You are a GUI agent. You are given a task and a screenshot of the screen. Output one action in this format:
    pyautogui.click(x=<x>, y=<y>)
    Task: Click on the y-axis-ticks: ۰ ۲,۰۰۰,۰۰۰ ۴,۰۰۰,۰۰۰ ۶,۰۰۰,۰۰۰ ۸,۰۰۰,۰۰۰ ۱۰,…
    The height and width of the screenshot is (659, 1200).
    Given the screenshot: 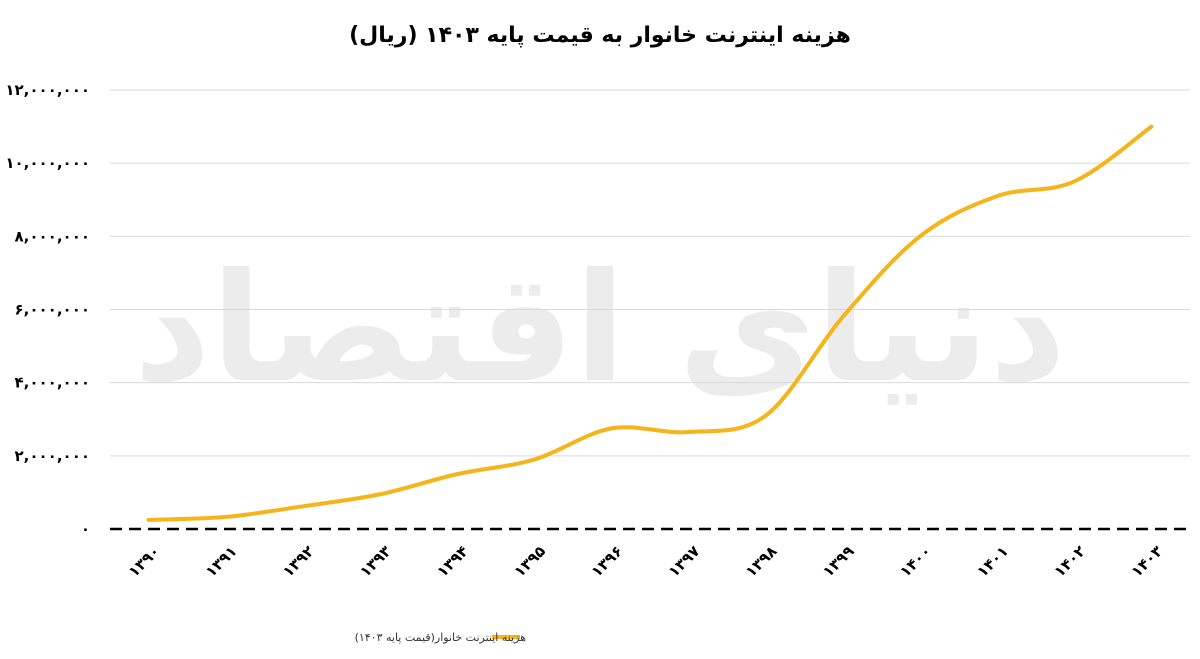 What is the action you would take?
    pyautogui.click(x=47, y=309)
    